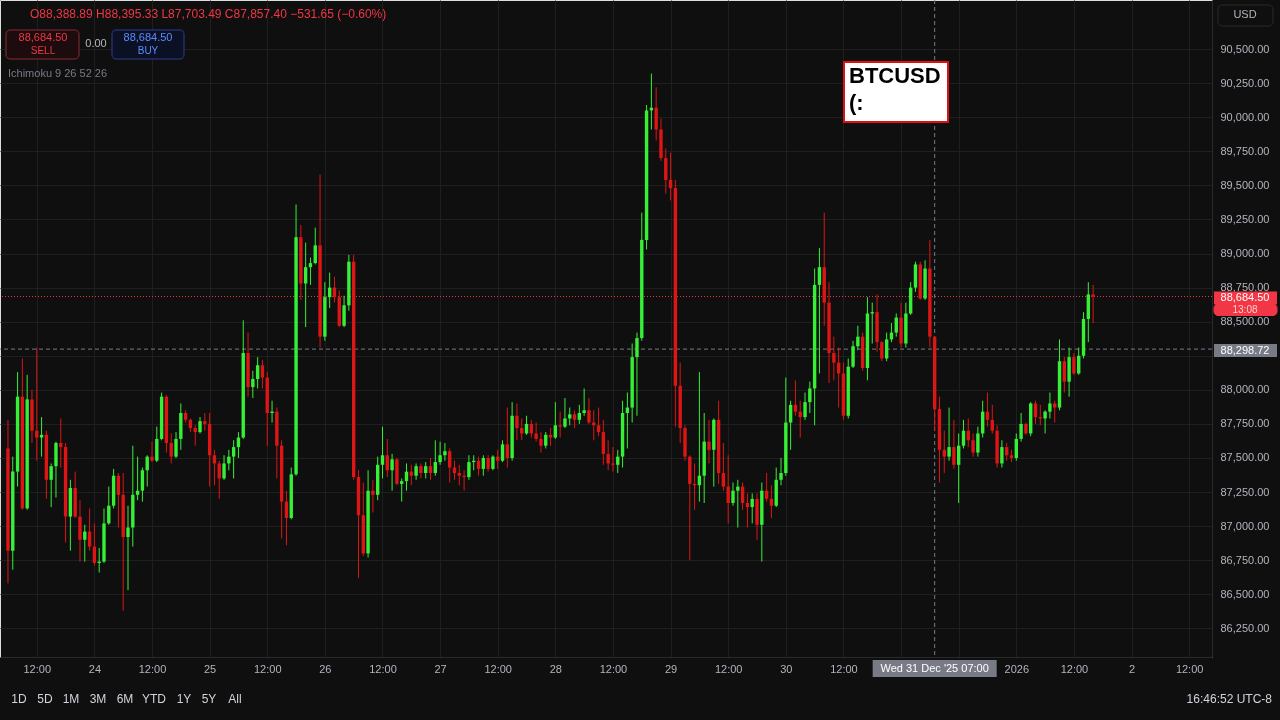 The height and width of the screenshot is (720, 1280). I want to click on text: USD, so click(1245, 14).